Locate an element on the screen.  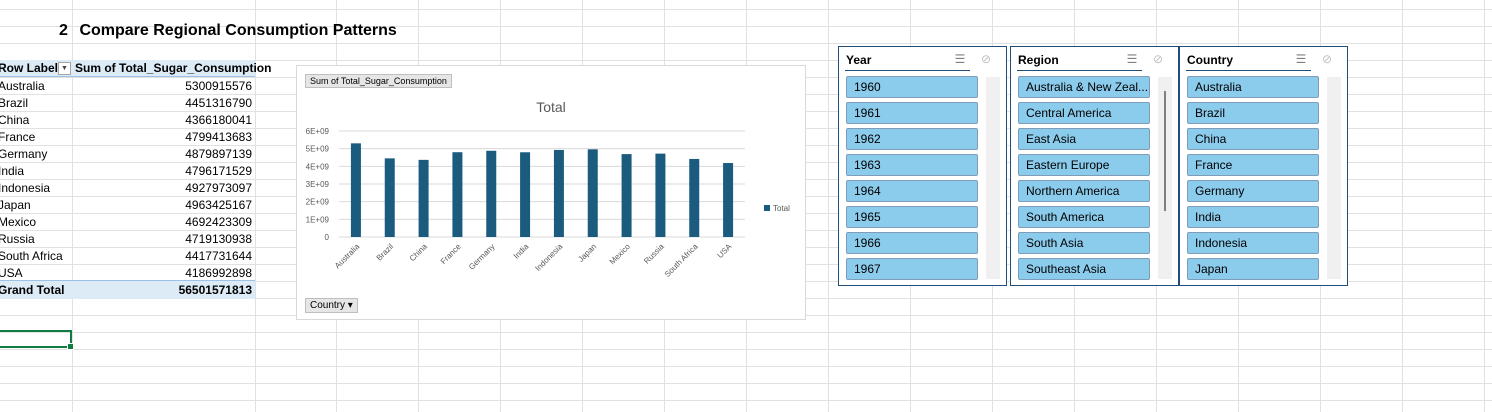
x-tick-label: South Africa is located at coordinates (681, 260).